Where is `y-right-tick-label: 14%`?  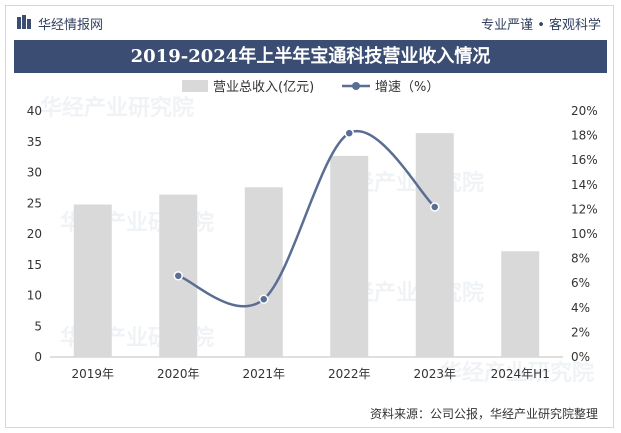
y-right-tick-label: 14% is located at coordinates (584, 185).